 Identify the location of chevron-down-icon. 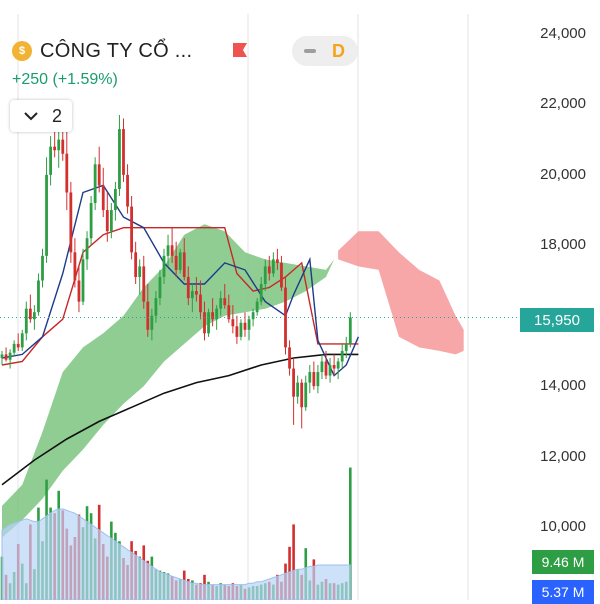
(31, 116).